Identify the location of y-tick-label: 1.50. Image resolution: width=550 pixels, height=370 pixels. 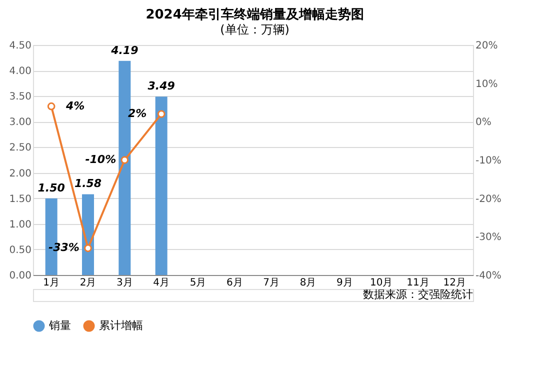
(20, 199).